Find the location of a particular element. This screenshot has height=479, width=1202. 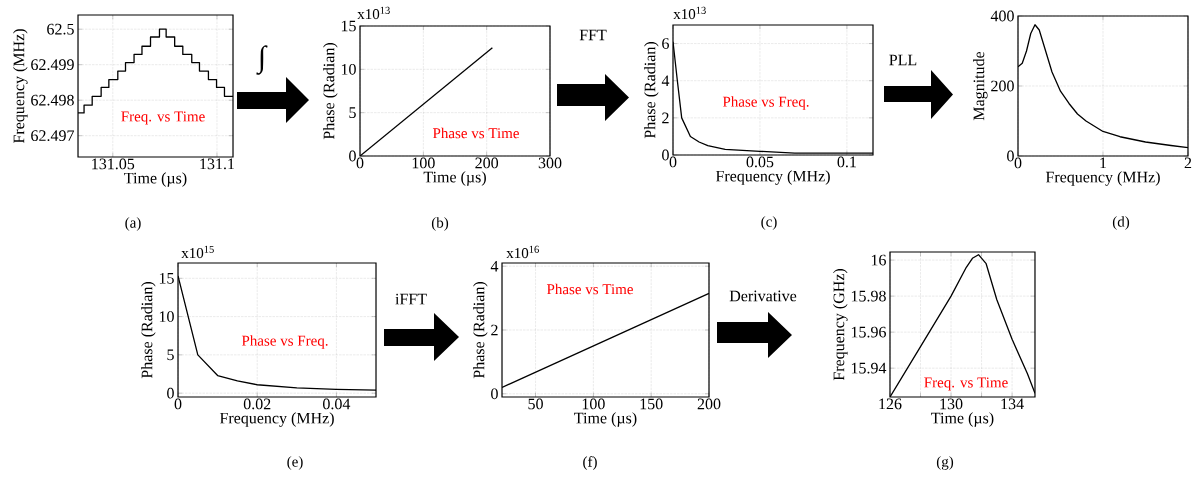

x-tick-label: 130 is located at coordinates (951, 404).